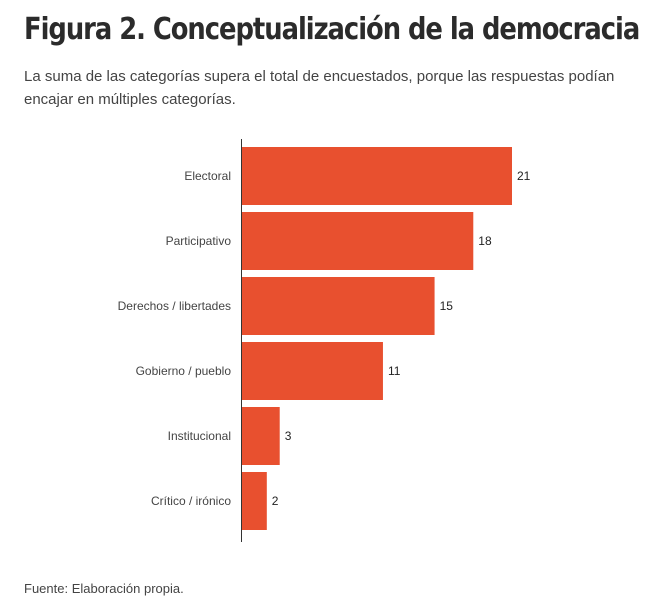  I want to click on source-note: Fuente: Elaboración propia., so click(104, 588).